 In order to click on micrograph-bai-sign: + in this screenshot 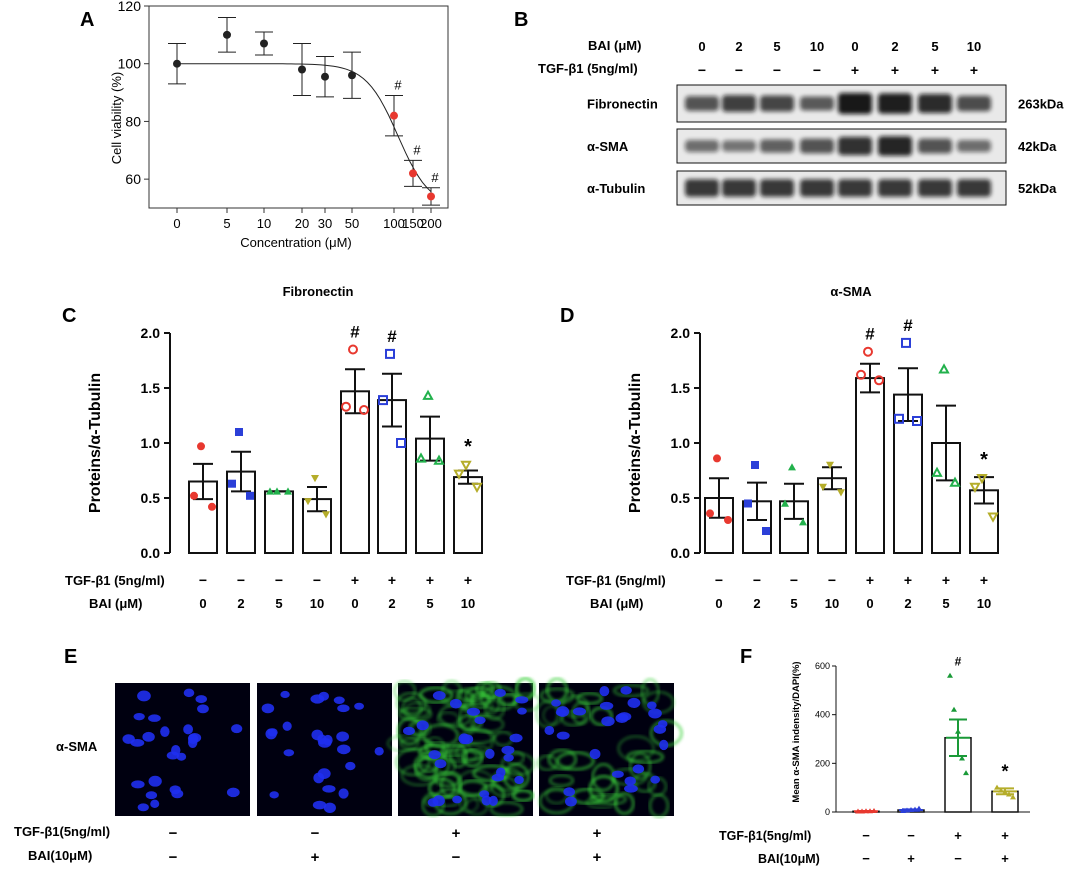, I will do `click(315, 857)`.